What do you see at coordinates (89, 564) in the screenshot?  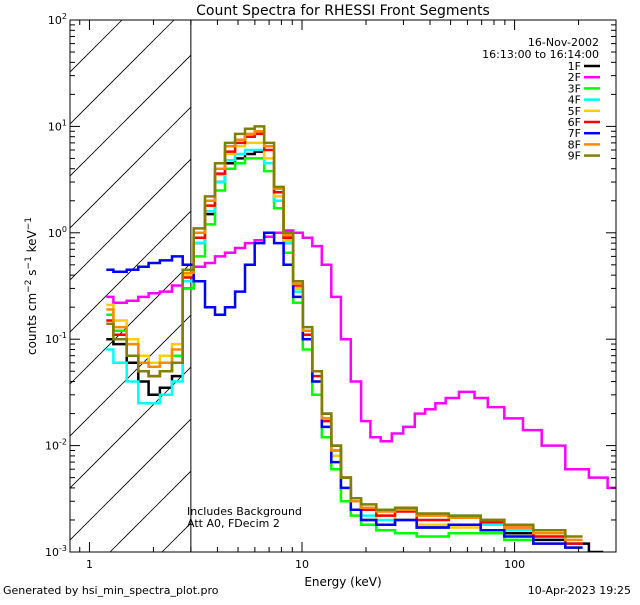 I see `x-tick-label: 1` at bounding box center [89, 564].